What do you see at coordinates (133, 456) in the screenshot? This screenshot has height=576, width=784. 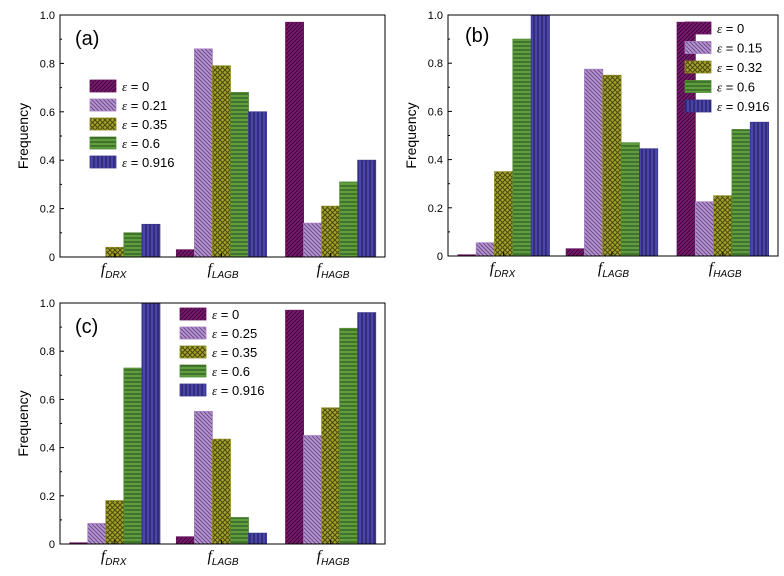 I see `bar-3-s4-c1` at bounding box center [133, 456].